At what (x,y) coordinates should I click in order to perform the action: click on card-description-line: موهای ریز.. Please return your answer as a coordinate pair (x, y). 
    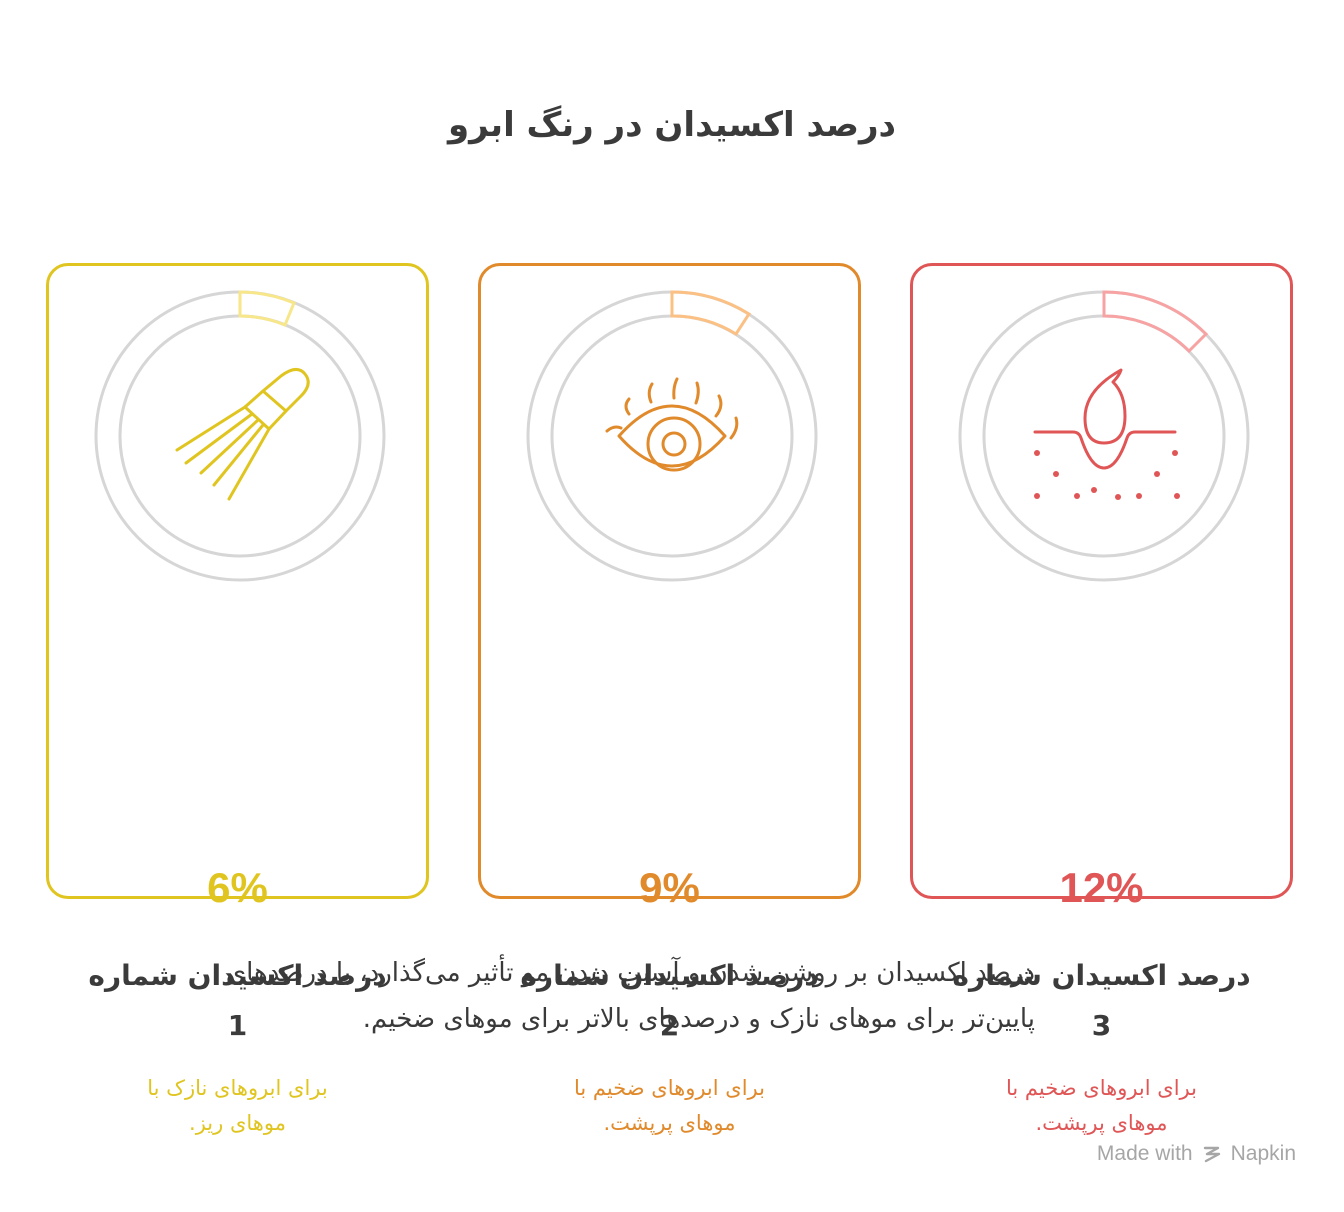
    Looking at the image, I should click on (237, 1123).